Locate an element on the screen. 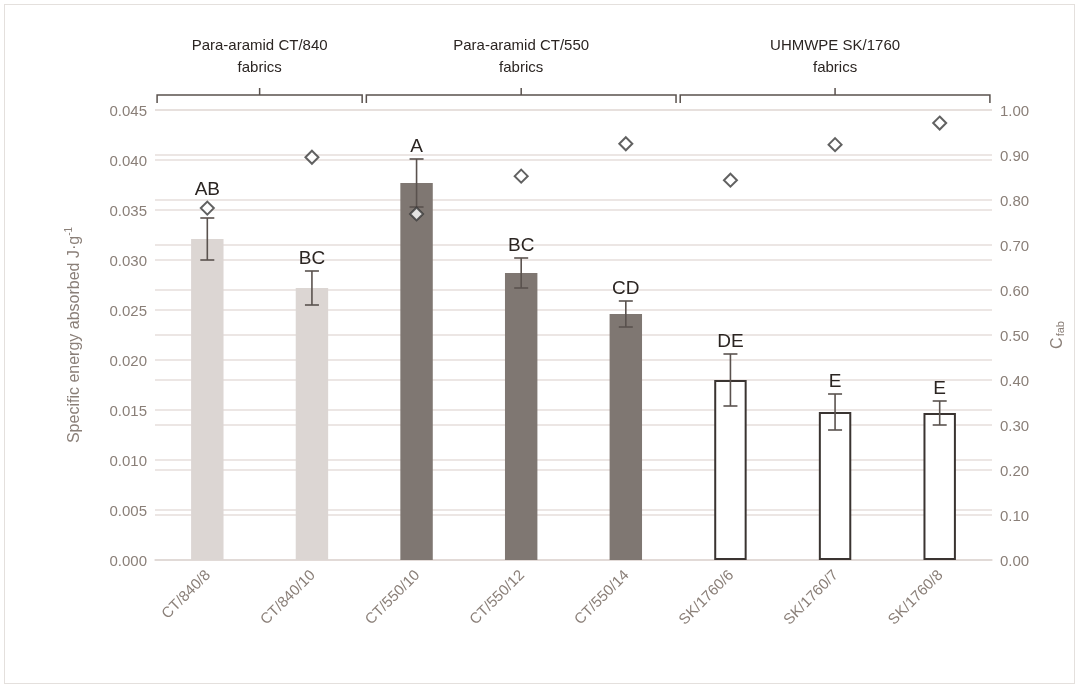 Image resolution: width=1081 pixels, height=690 pixels. y2-tick-label: 0.00 is located at coordinates (1015, 560).